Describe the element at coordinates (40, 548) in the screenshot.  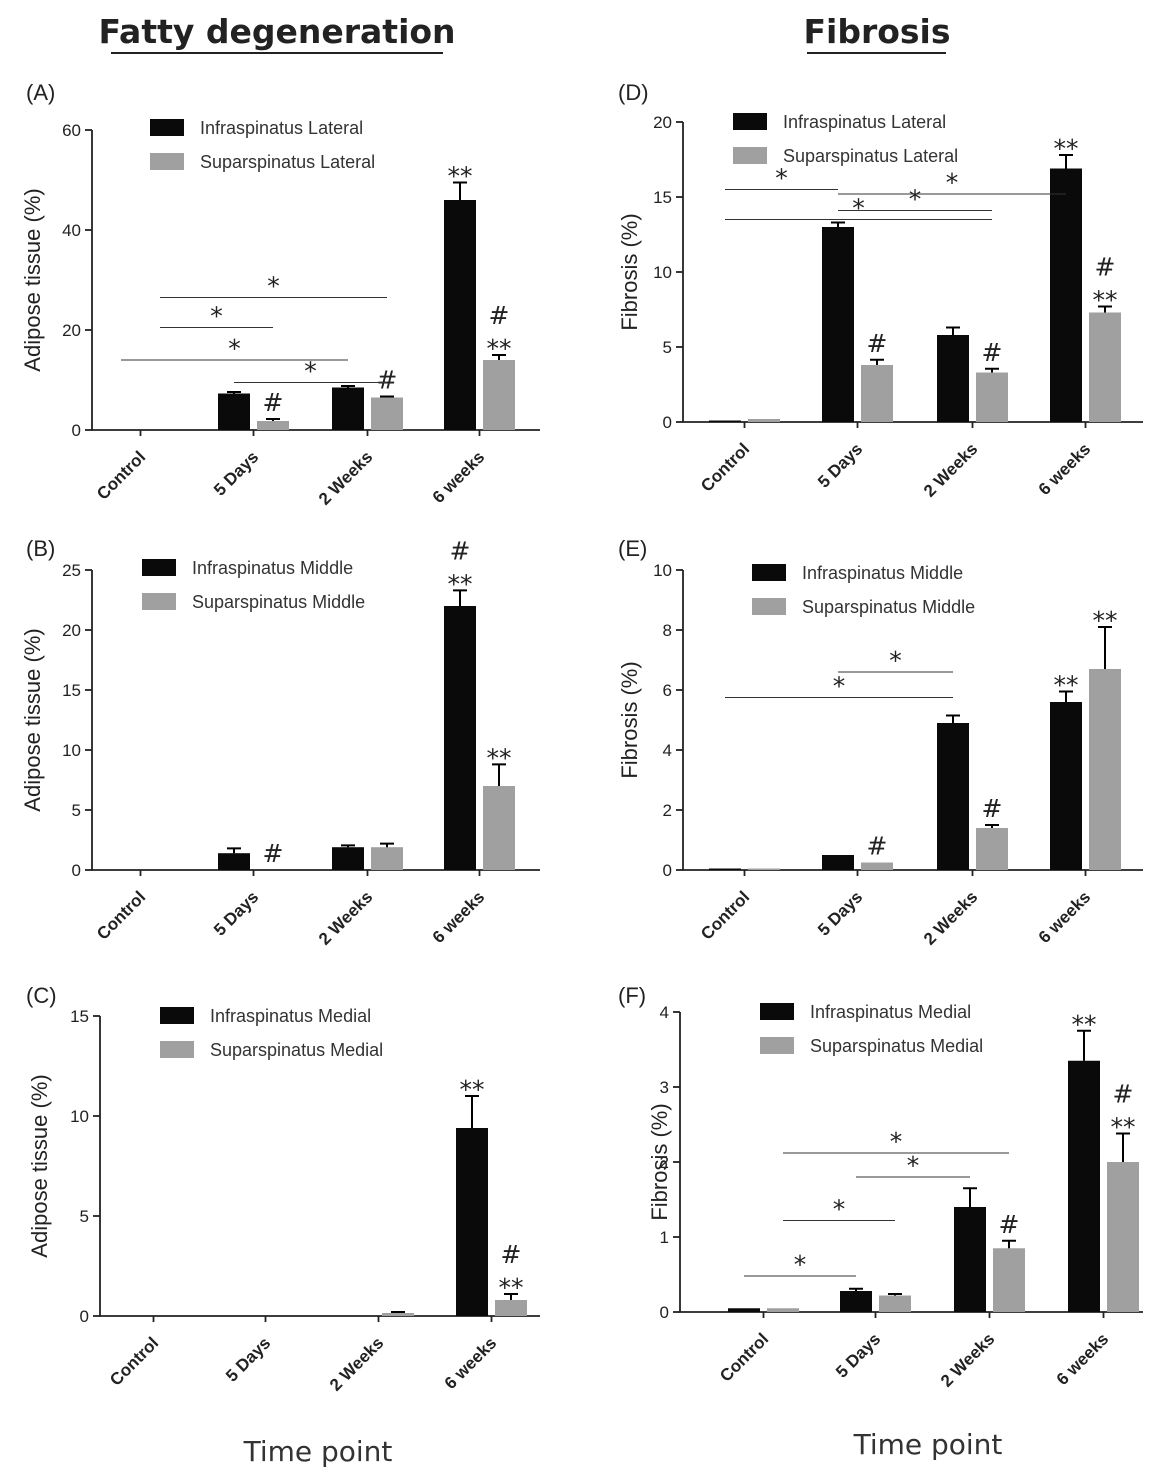
I see `panel-label: (B)` at that location.